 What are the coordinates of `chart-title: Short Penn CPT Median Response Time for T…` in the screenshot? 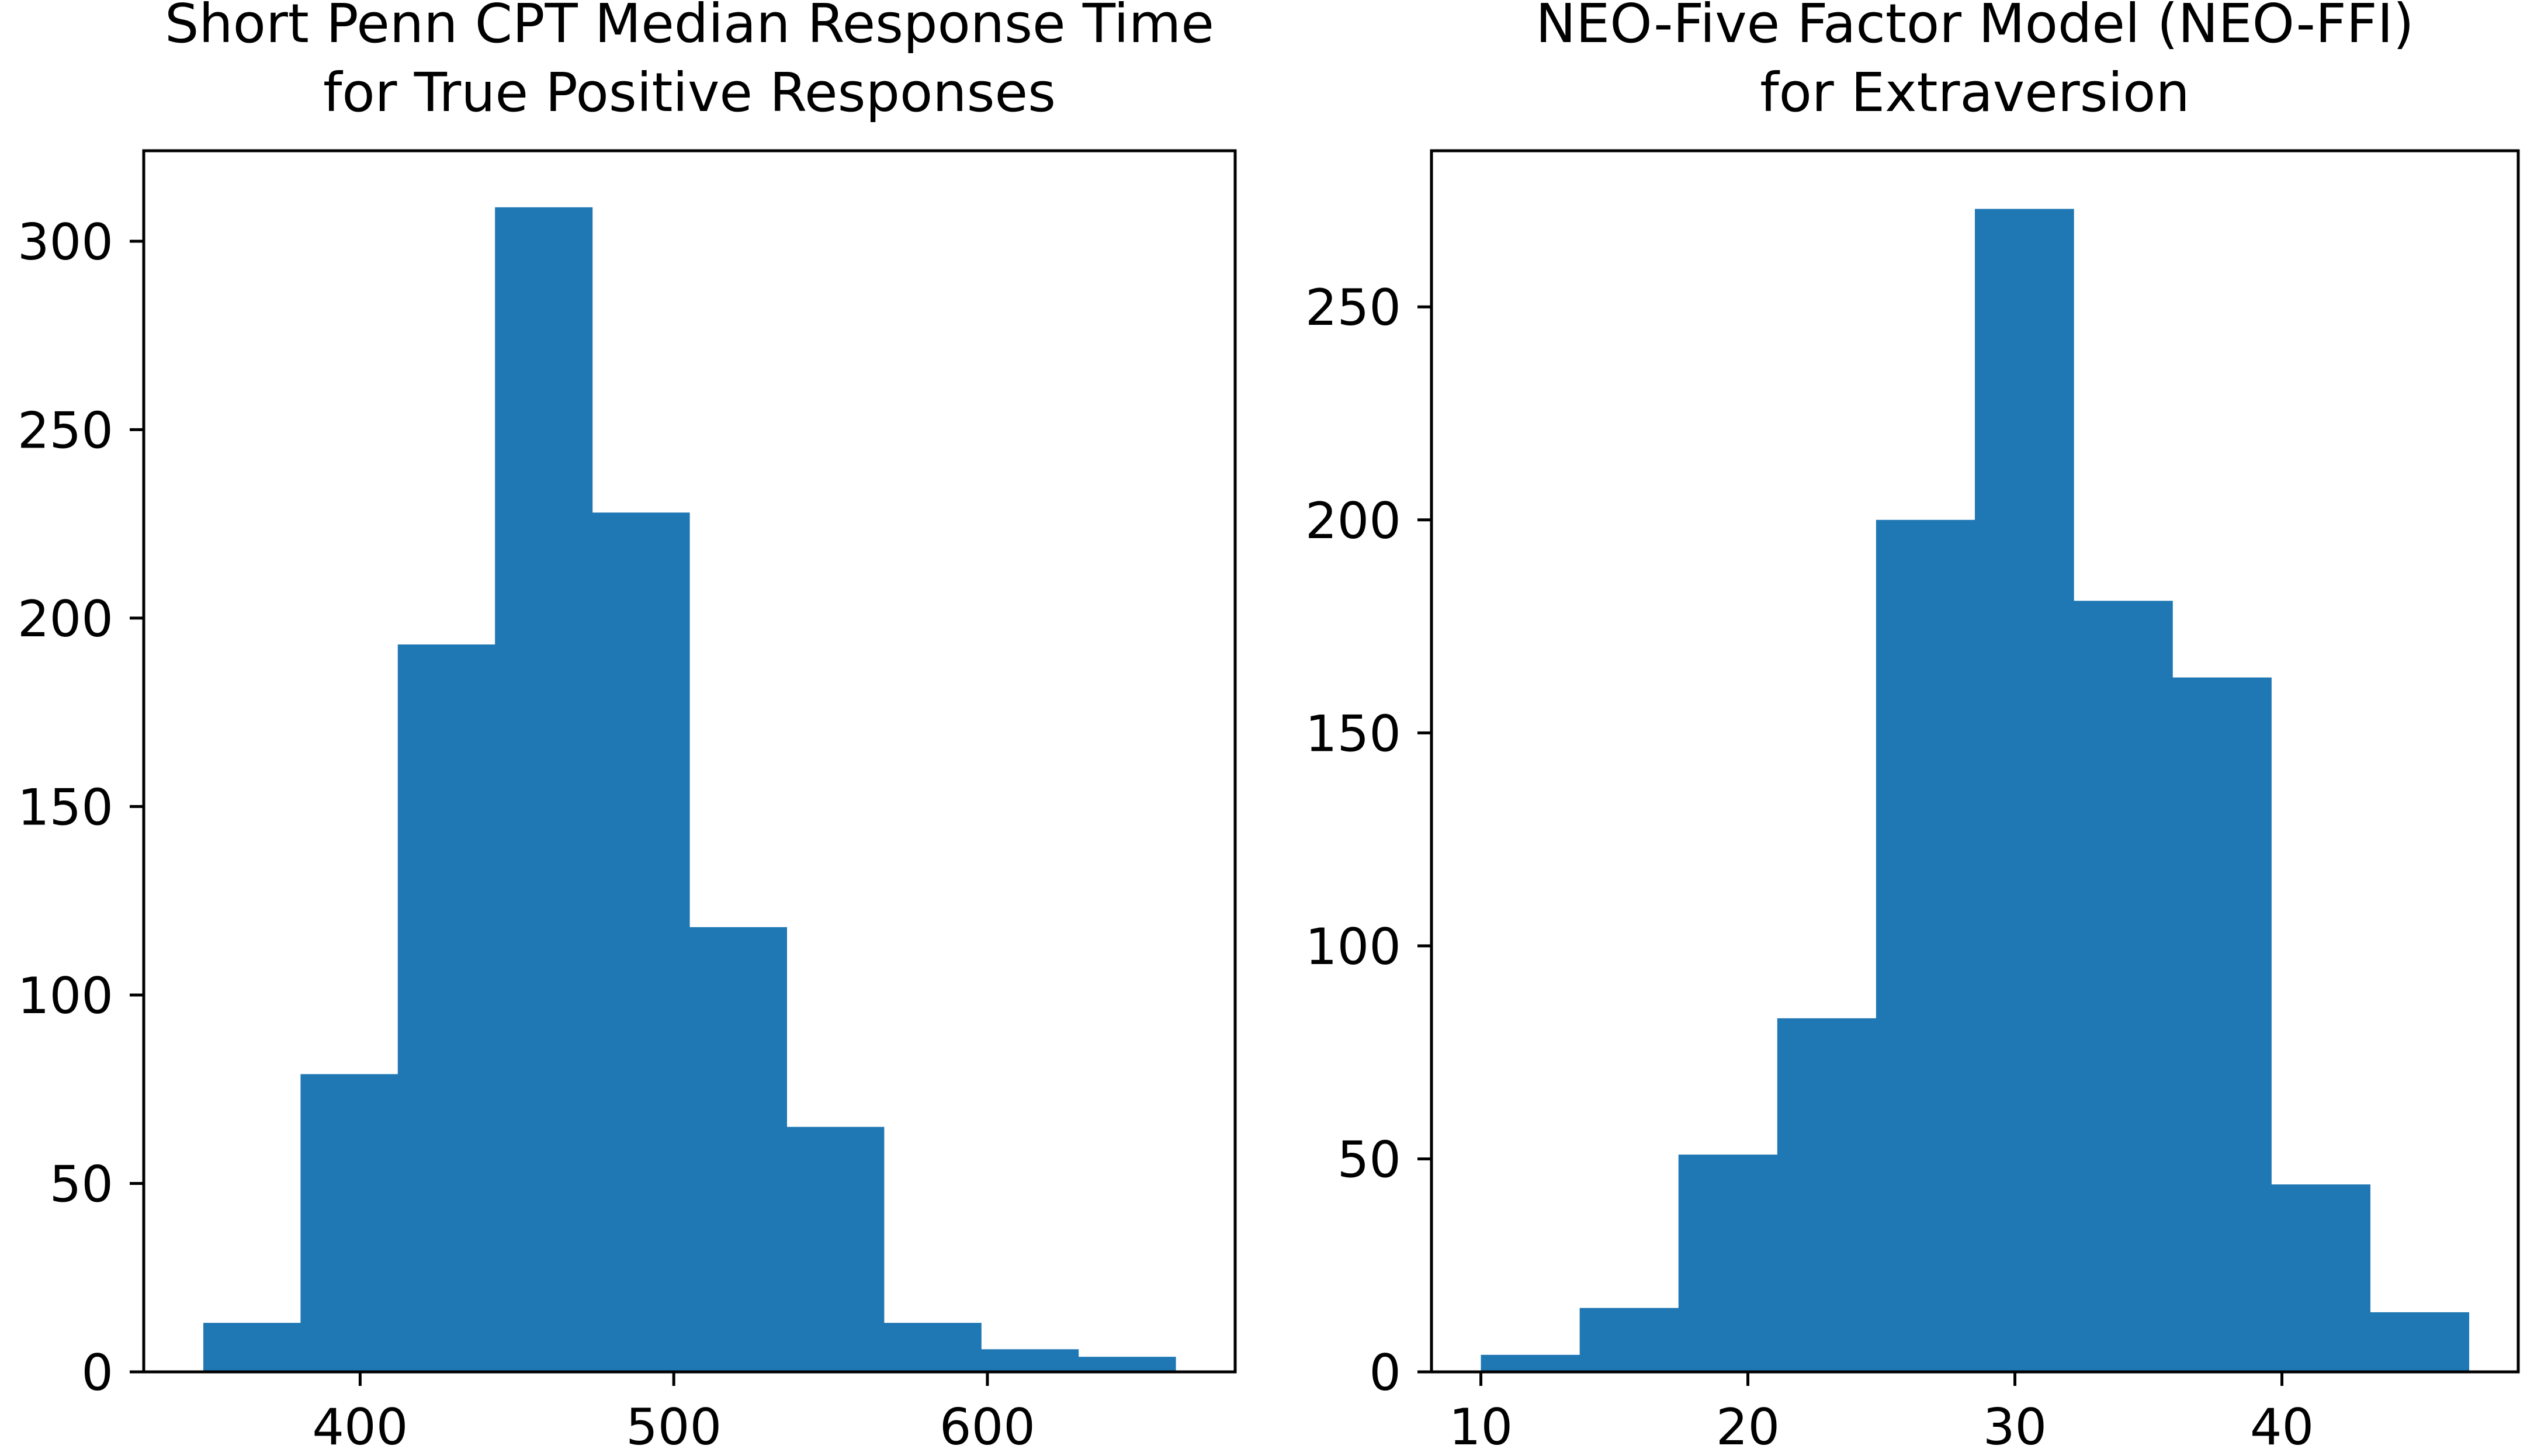 It's located at (689, 62).